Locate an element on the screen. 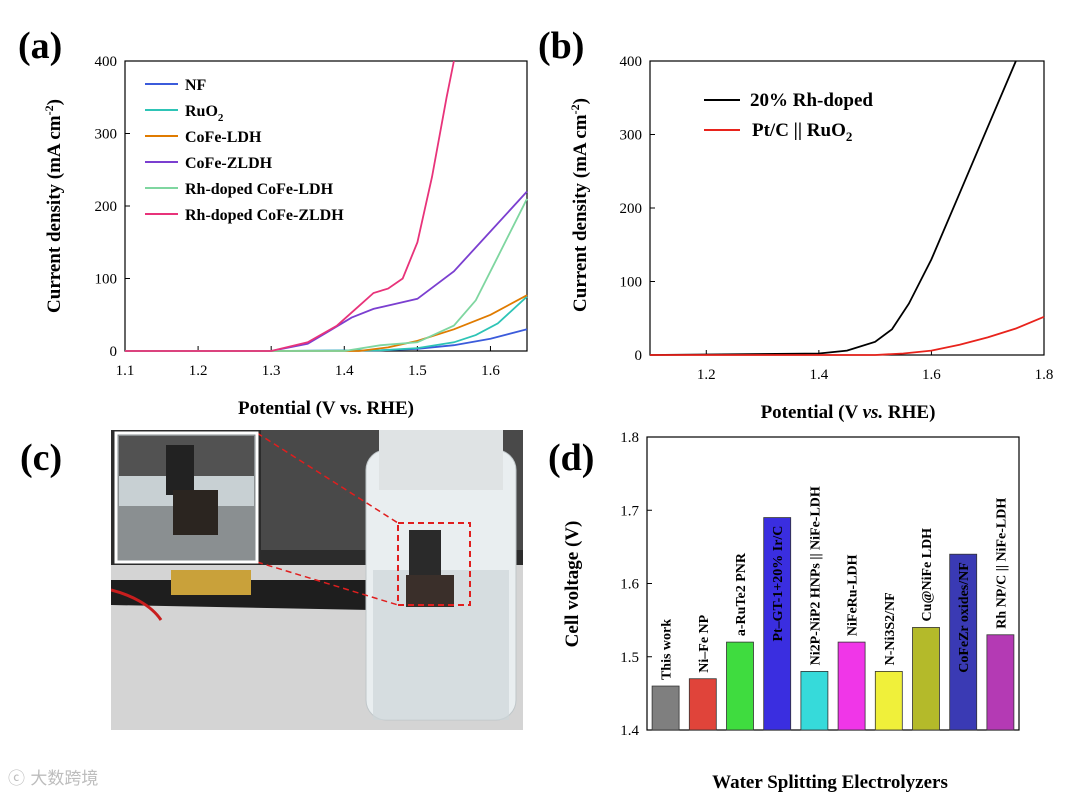  panel-d-bar-label: Cu@NiFe LDH is located at coordinates (927, 575).